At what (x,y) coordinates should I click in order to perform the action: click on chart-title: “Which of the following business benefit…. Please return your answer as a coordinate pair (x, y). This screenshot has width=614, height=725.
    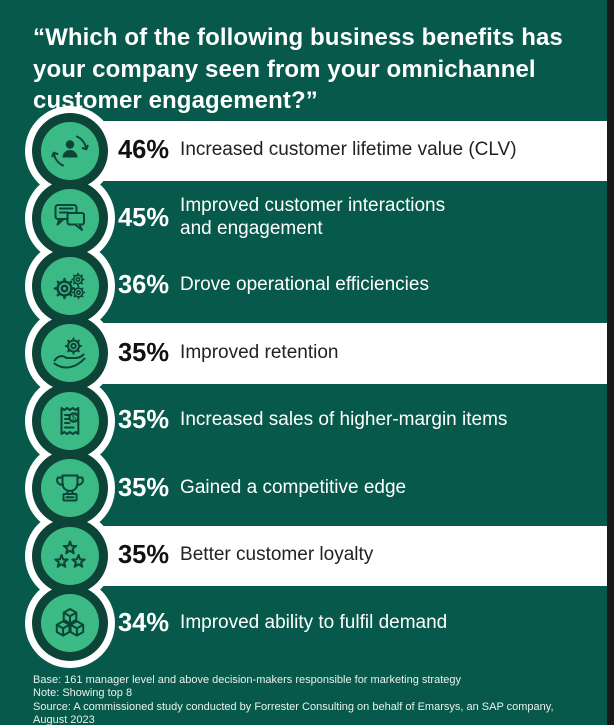
    Looking at the image, I should click on (298, 69).